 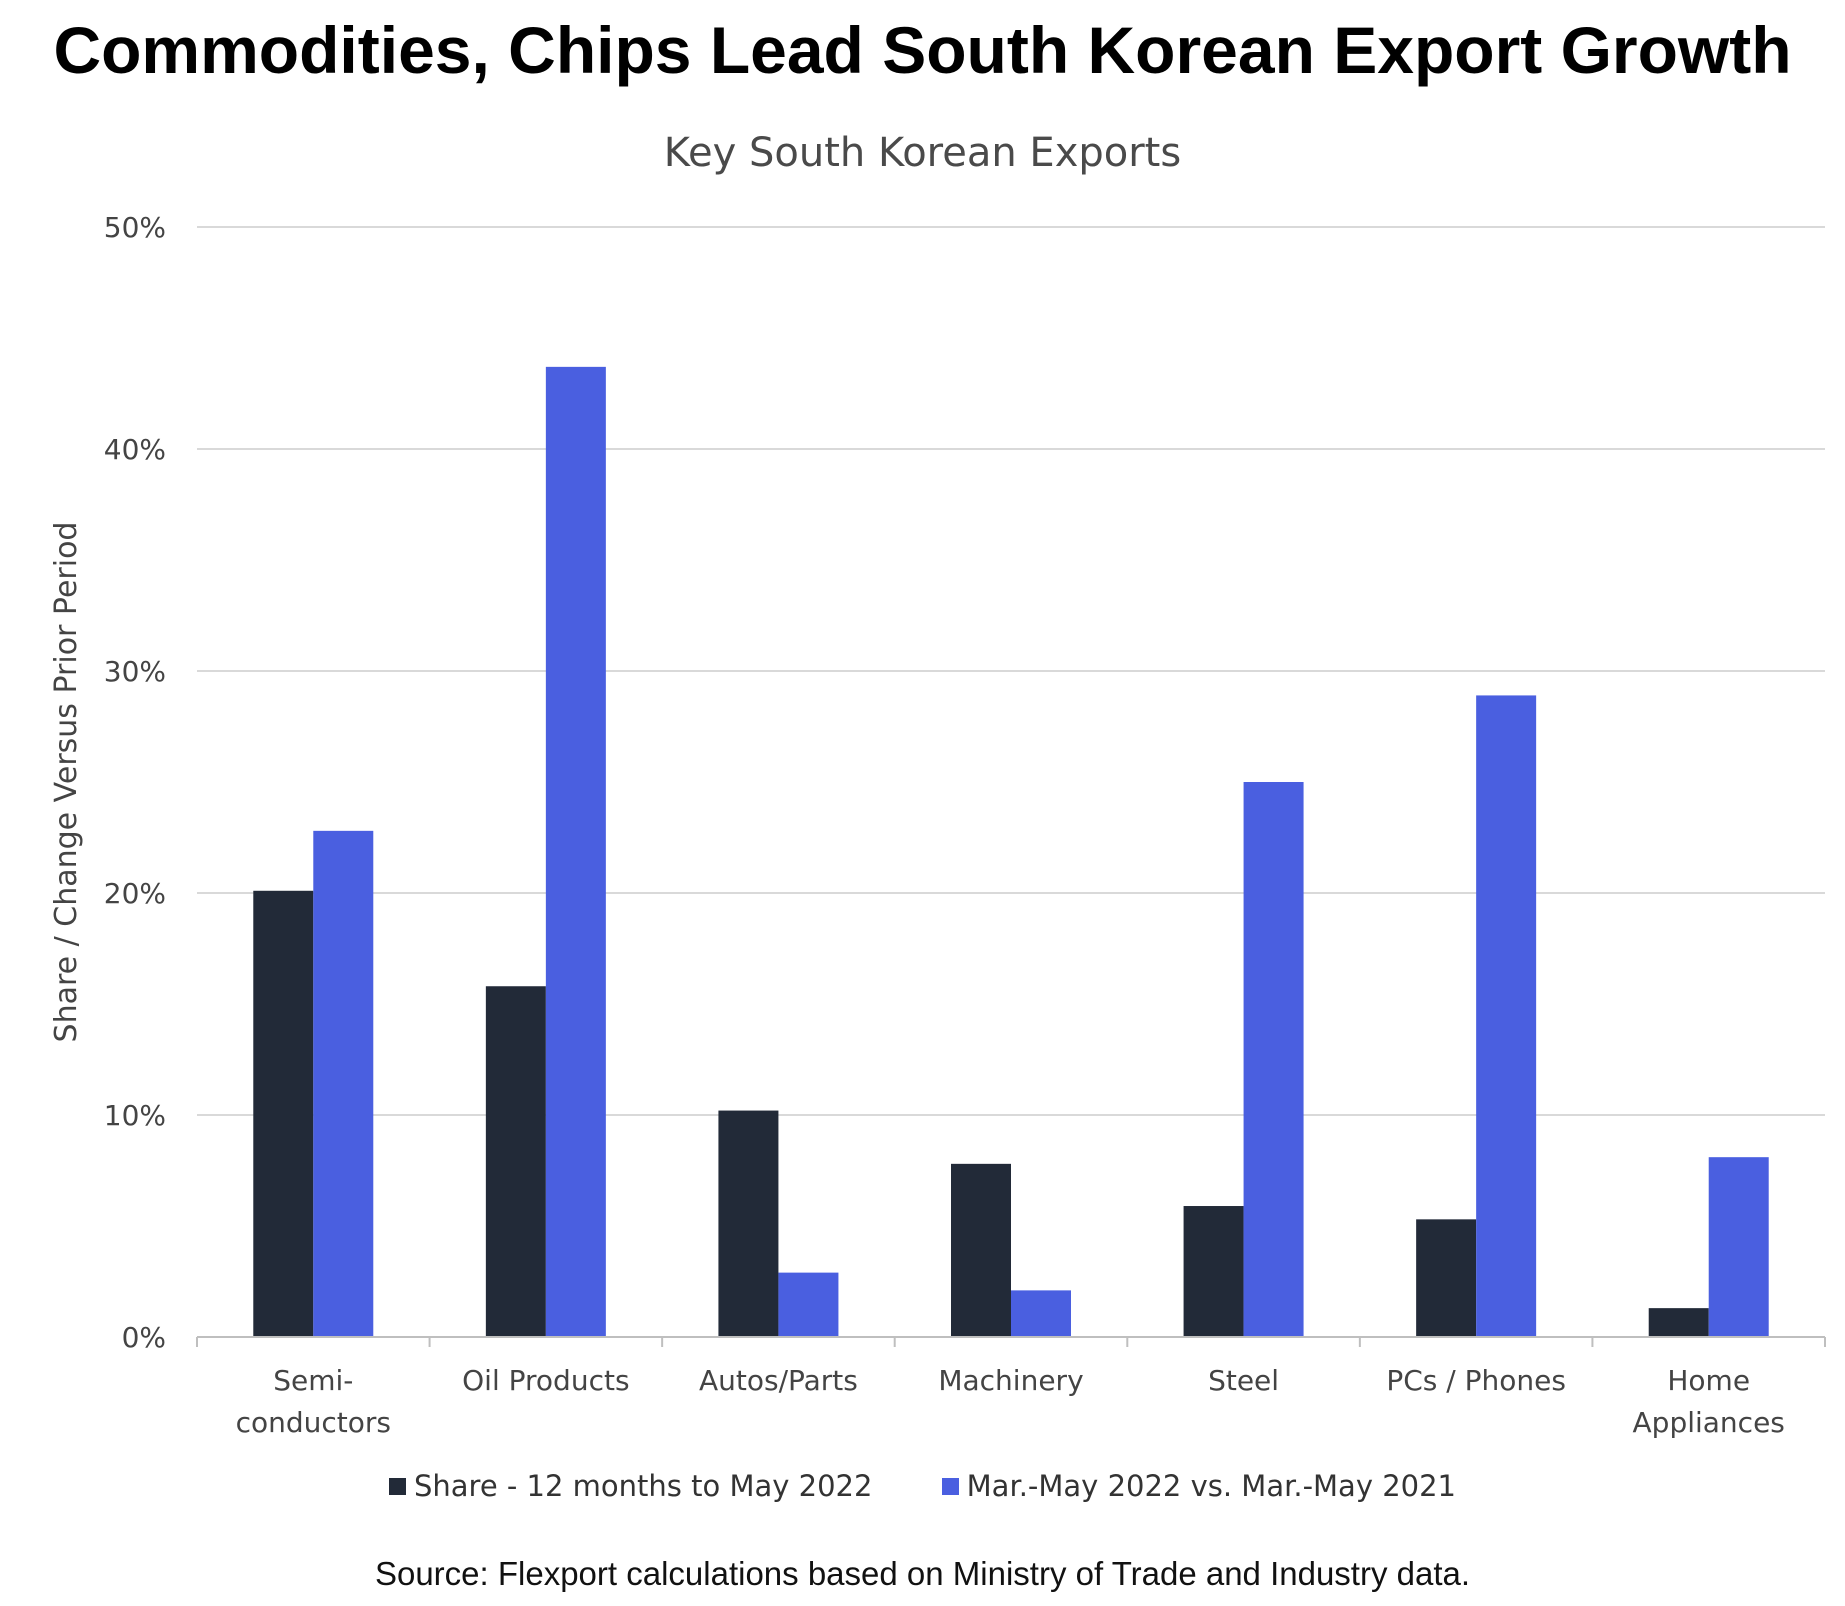 What do you see at coordinates (135, 1115) in the screenshot?
I see `y-tick-label: 10%` at bounding box center [135, 1115].